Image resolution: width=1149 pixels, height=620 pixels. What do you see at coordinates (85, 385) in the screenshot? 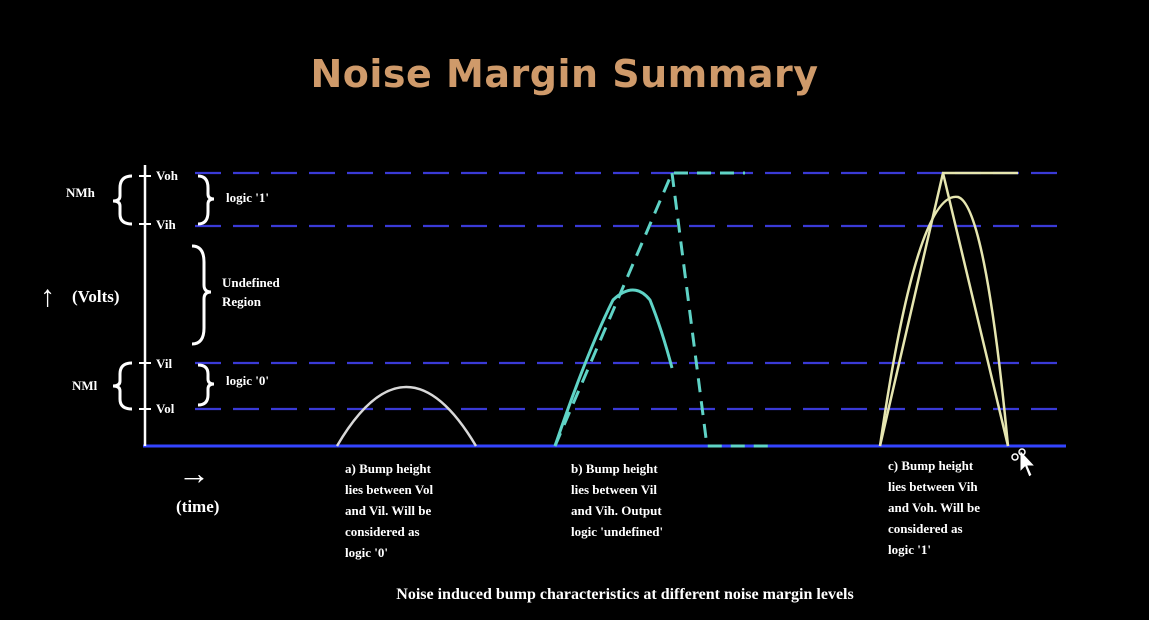
I see `nml-label: NMl` at bounding box center [85, 385].